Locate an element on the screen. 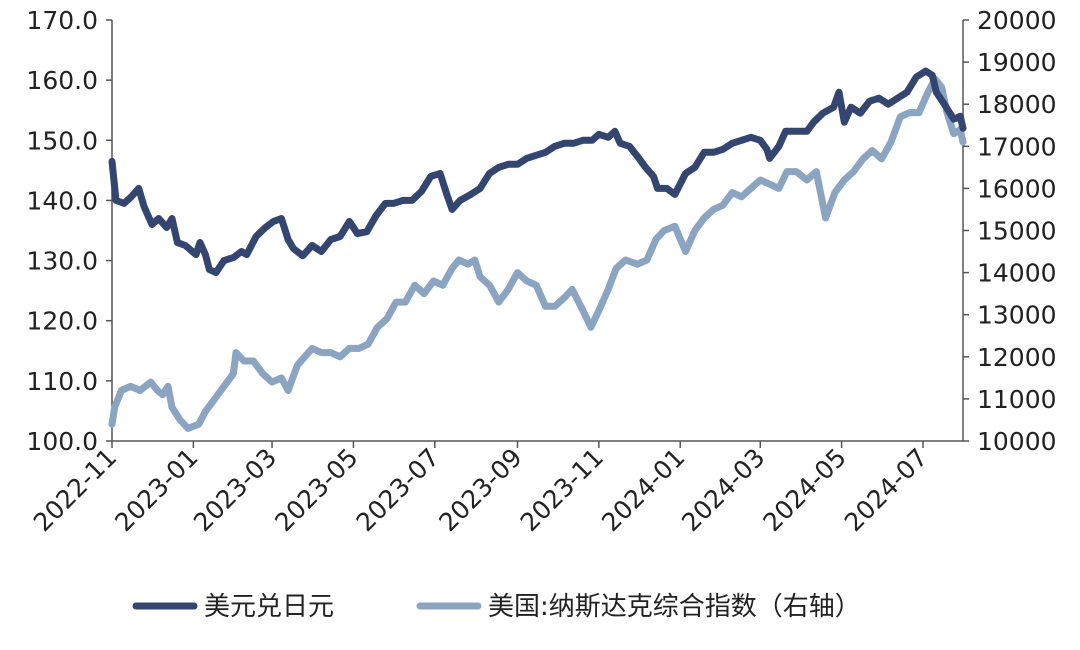  y-left-tick-label: 100.0 is located at coordinates (62, 441).